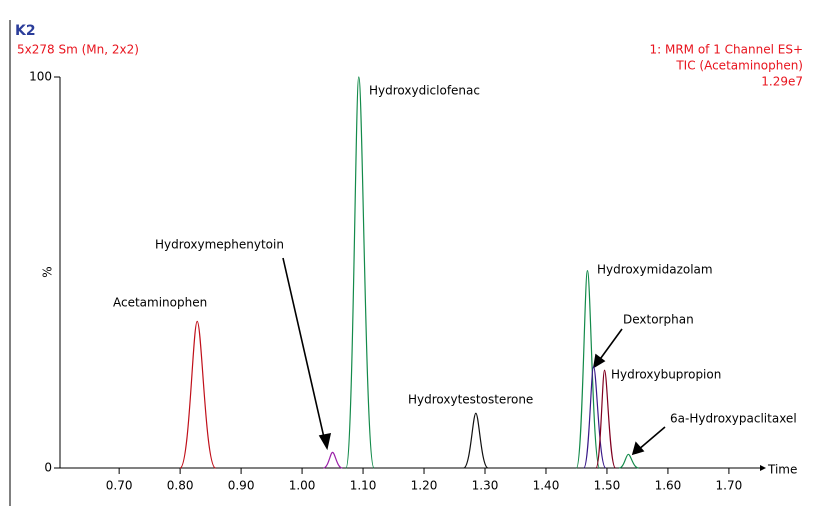 The image size is (816, 506). I want to click on y-axis-label: %, so click(48, 271).